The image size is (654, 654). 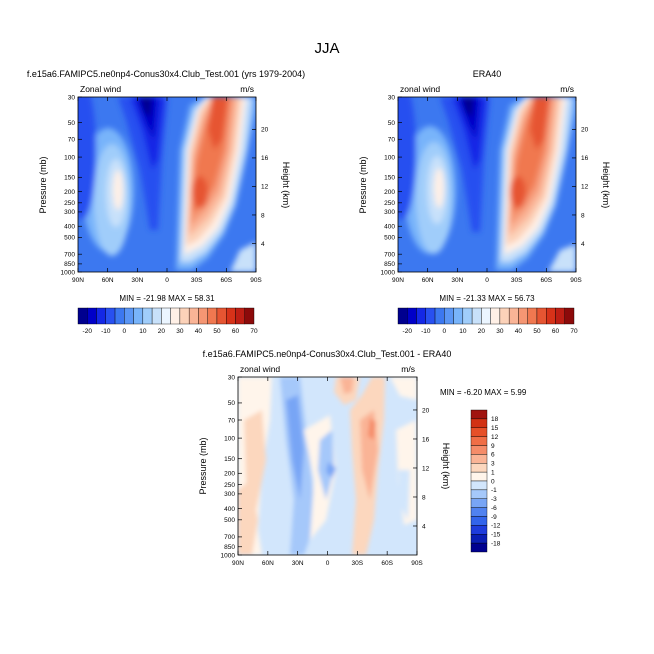 What do you see at coordinates (167, 298) in the screenshot?
I see `stats-text: MIN = -21.98 MAX = 58.31` at bounding box center [167, 298].